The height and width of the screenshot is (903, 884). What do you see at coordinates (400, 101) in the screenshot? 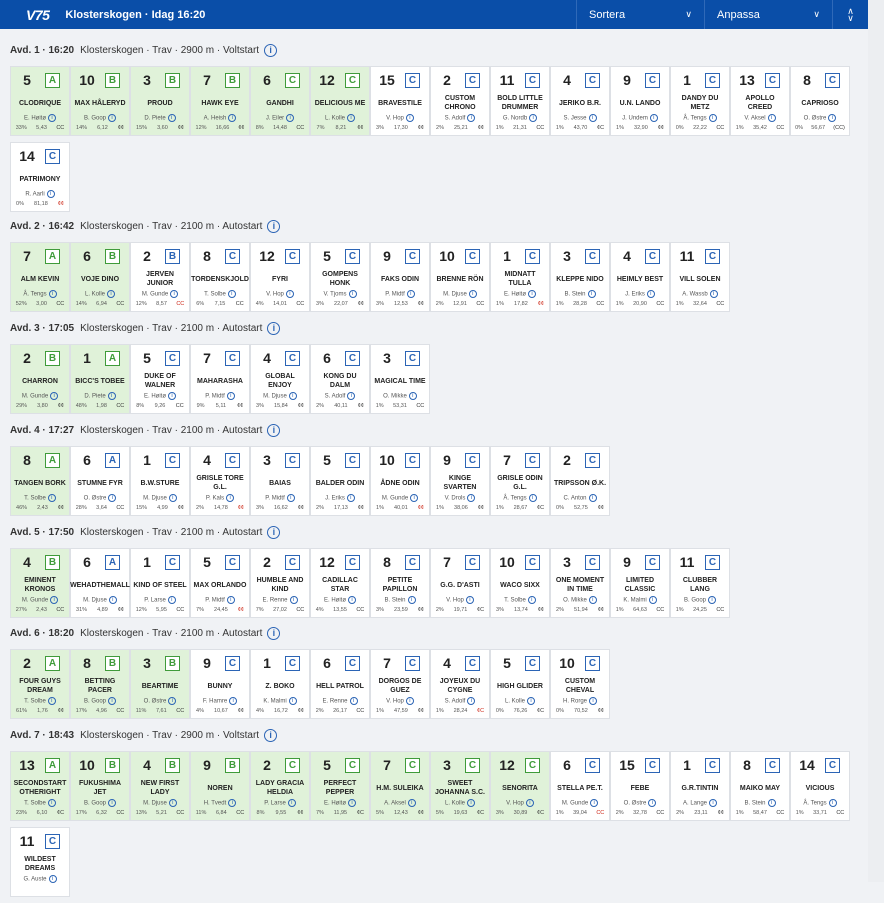
I see `horse-card: 15 C BRAVESTILE V. Hop i 3% 17,30 ¢¢` at bounding box center [400, 101].